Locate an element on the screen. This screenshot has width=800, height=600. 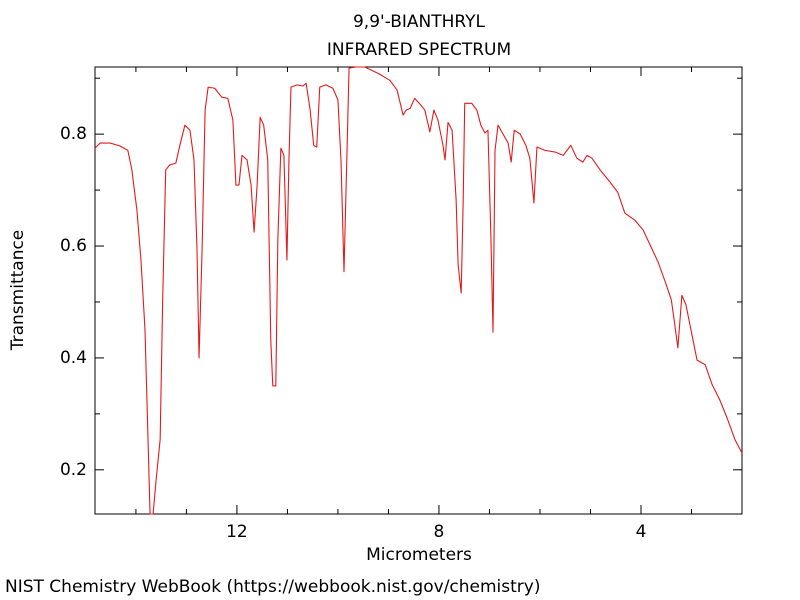
x-tick-label: 4 is located at coordinates (641, 532).